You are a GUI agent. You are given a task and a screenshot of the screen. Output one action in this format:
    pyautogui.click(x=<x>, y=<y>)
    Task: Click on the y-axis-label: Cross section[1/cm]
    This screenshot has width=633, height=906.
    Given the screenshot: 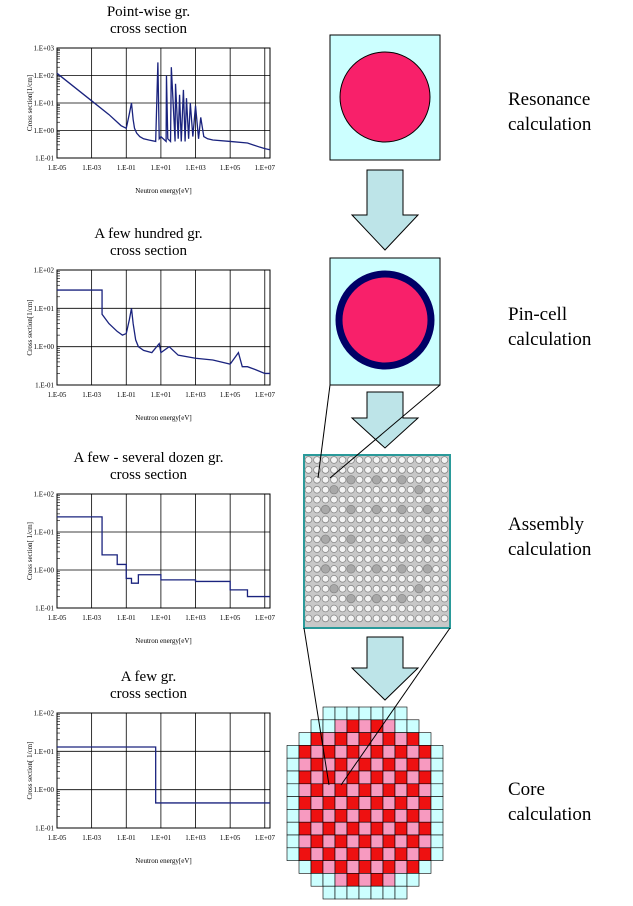 What is the action you would take?
    pyautogui.click(x=30, y=103)
    